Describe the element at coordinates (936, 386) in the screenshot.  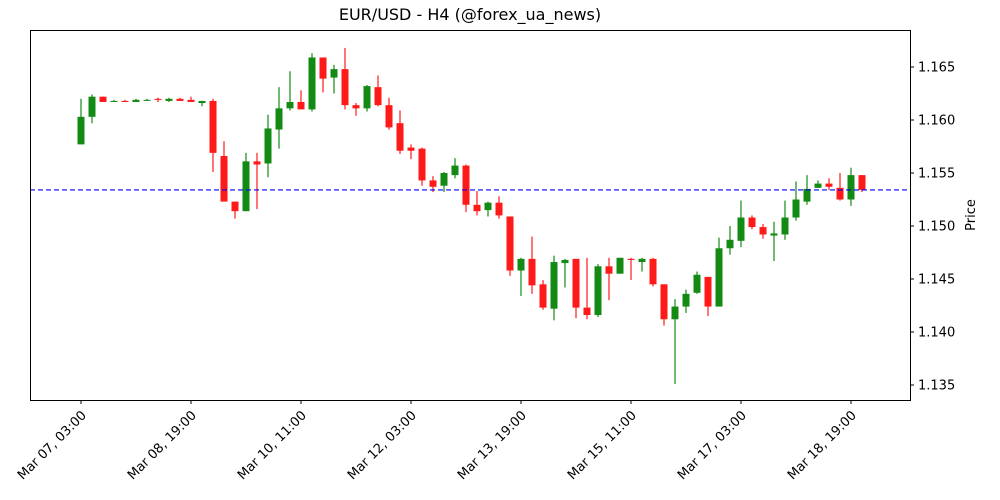
I see `y-tick-label: 1.135` at that location.